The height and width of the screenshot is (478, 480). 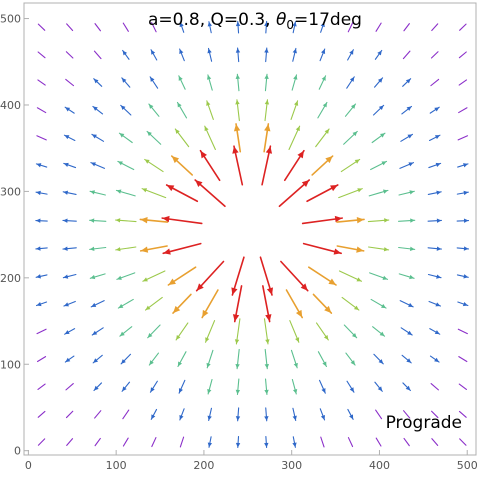 What do you see at coordinates (10, 278) in the screenshot?
I see `y-tick-label: 200` at bounding box center [10, 278].